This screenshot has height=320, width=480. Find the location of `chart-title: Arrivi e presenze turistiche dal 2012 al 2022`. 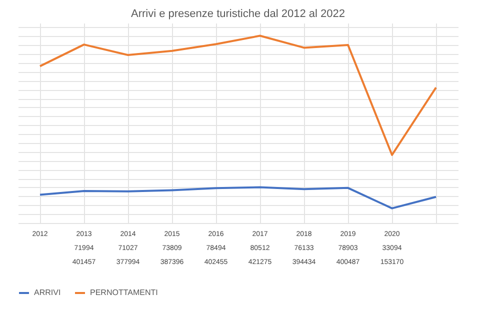

chart-title: Arrivi e presenze turistiche dal 2012 al 2022 is located at coordinates (238, 14).